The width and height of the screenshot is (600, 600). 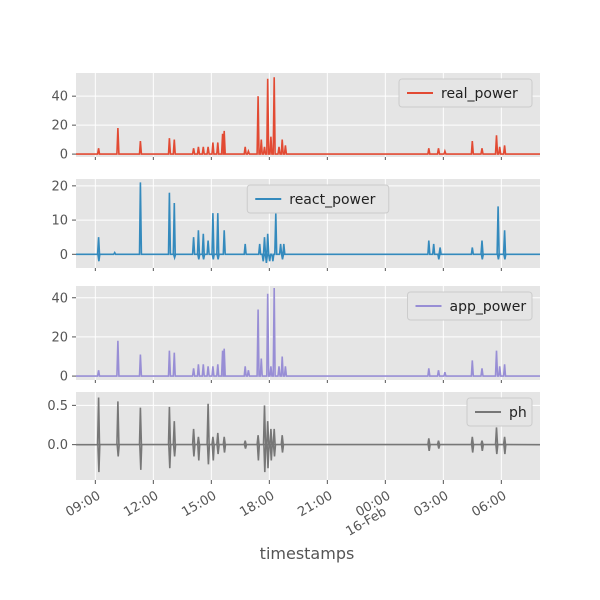 What do you see at coordinates (57, 445) in the screenshot?
I see `y-tick-label: 0.0` at bounding box center [57, 445].